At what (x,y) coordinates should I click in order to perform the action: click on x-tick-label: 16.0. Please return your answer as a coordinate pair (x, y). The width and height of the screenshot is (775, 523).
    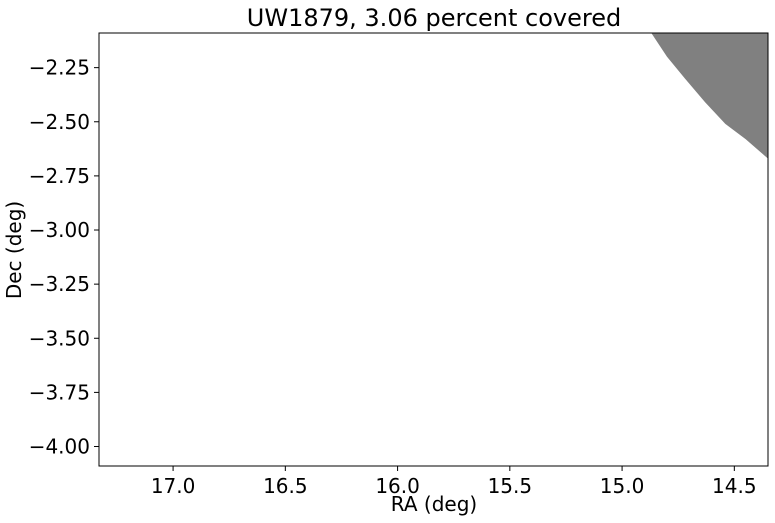
    Looking at the image, I should click on (397, 486).